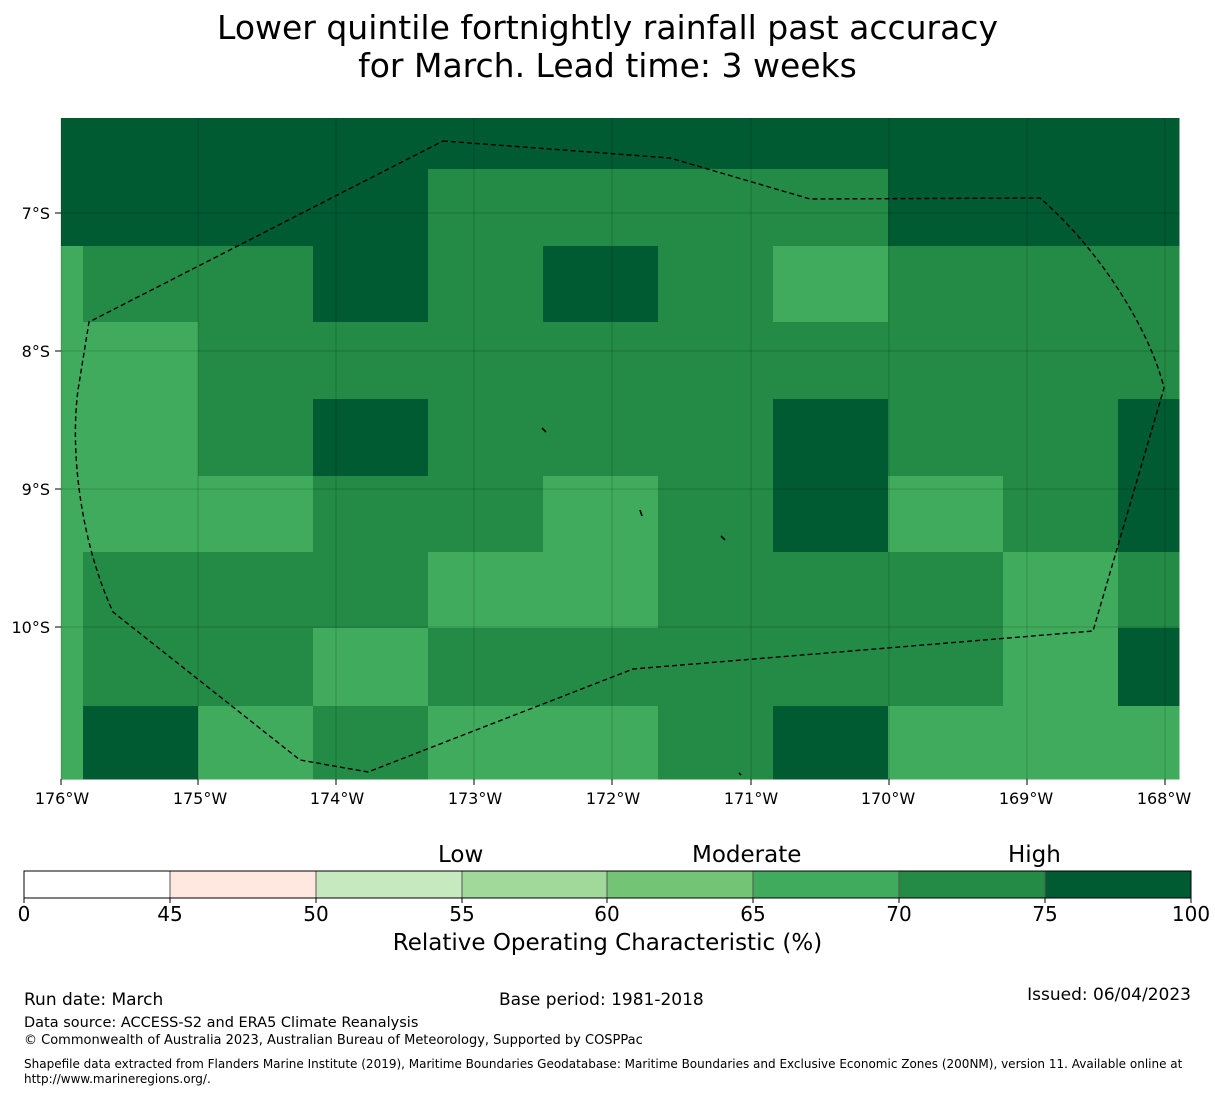 This screenshot has height=1095, width=1215. Describe the element at coordinates (601, 1000) in the screenshot. I see `base-period: Base period: 1981-2018` at that location.